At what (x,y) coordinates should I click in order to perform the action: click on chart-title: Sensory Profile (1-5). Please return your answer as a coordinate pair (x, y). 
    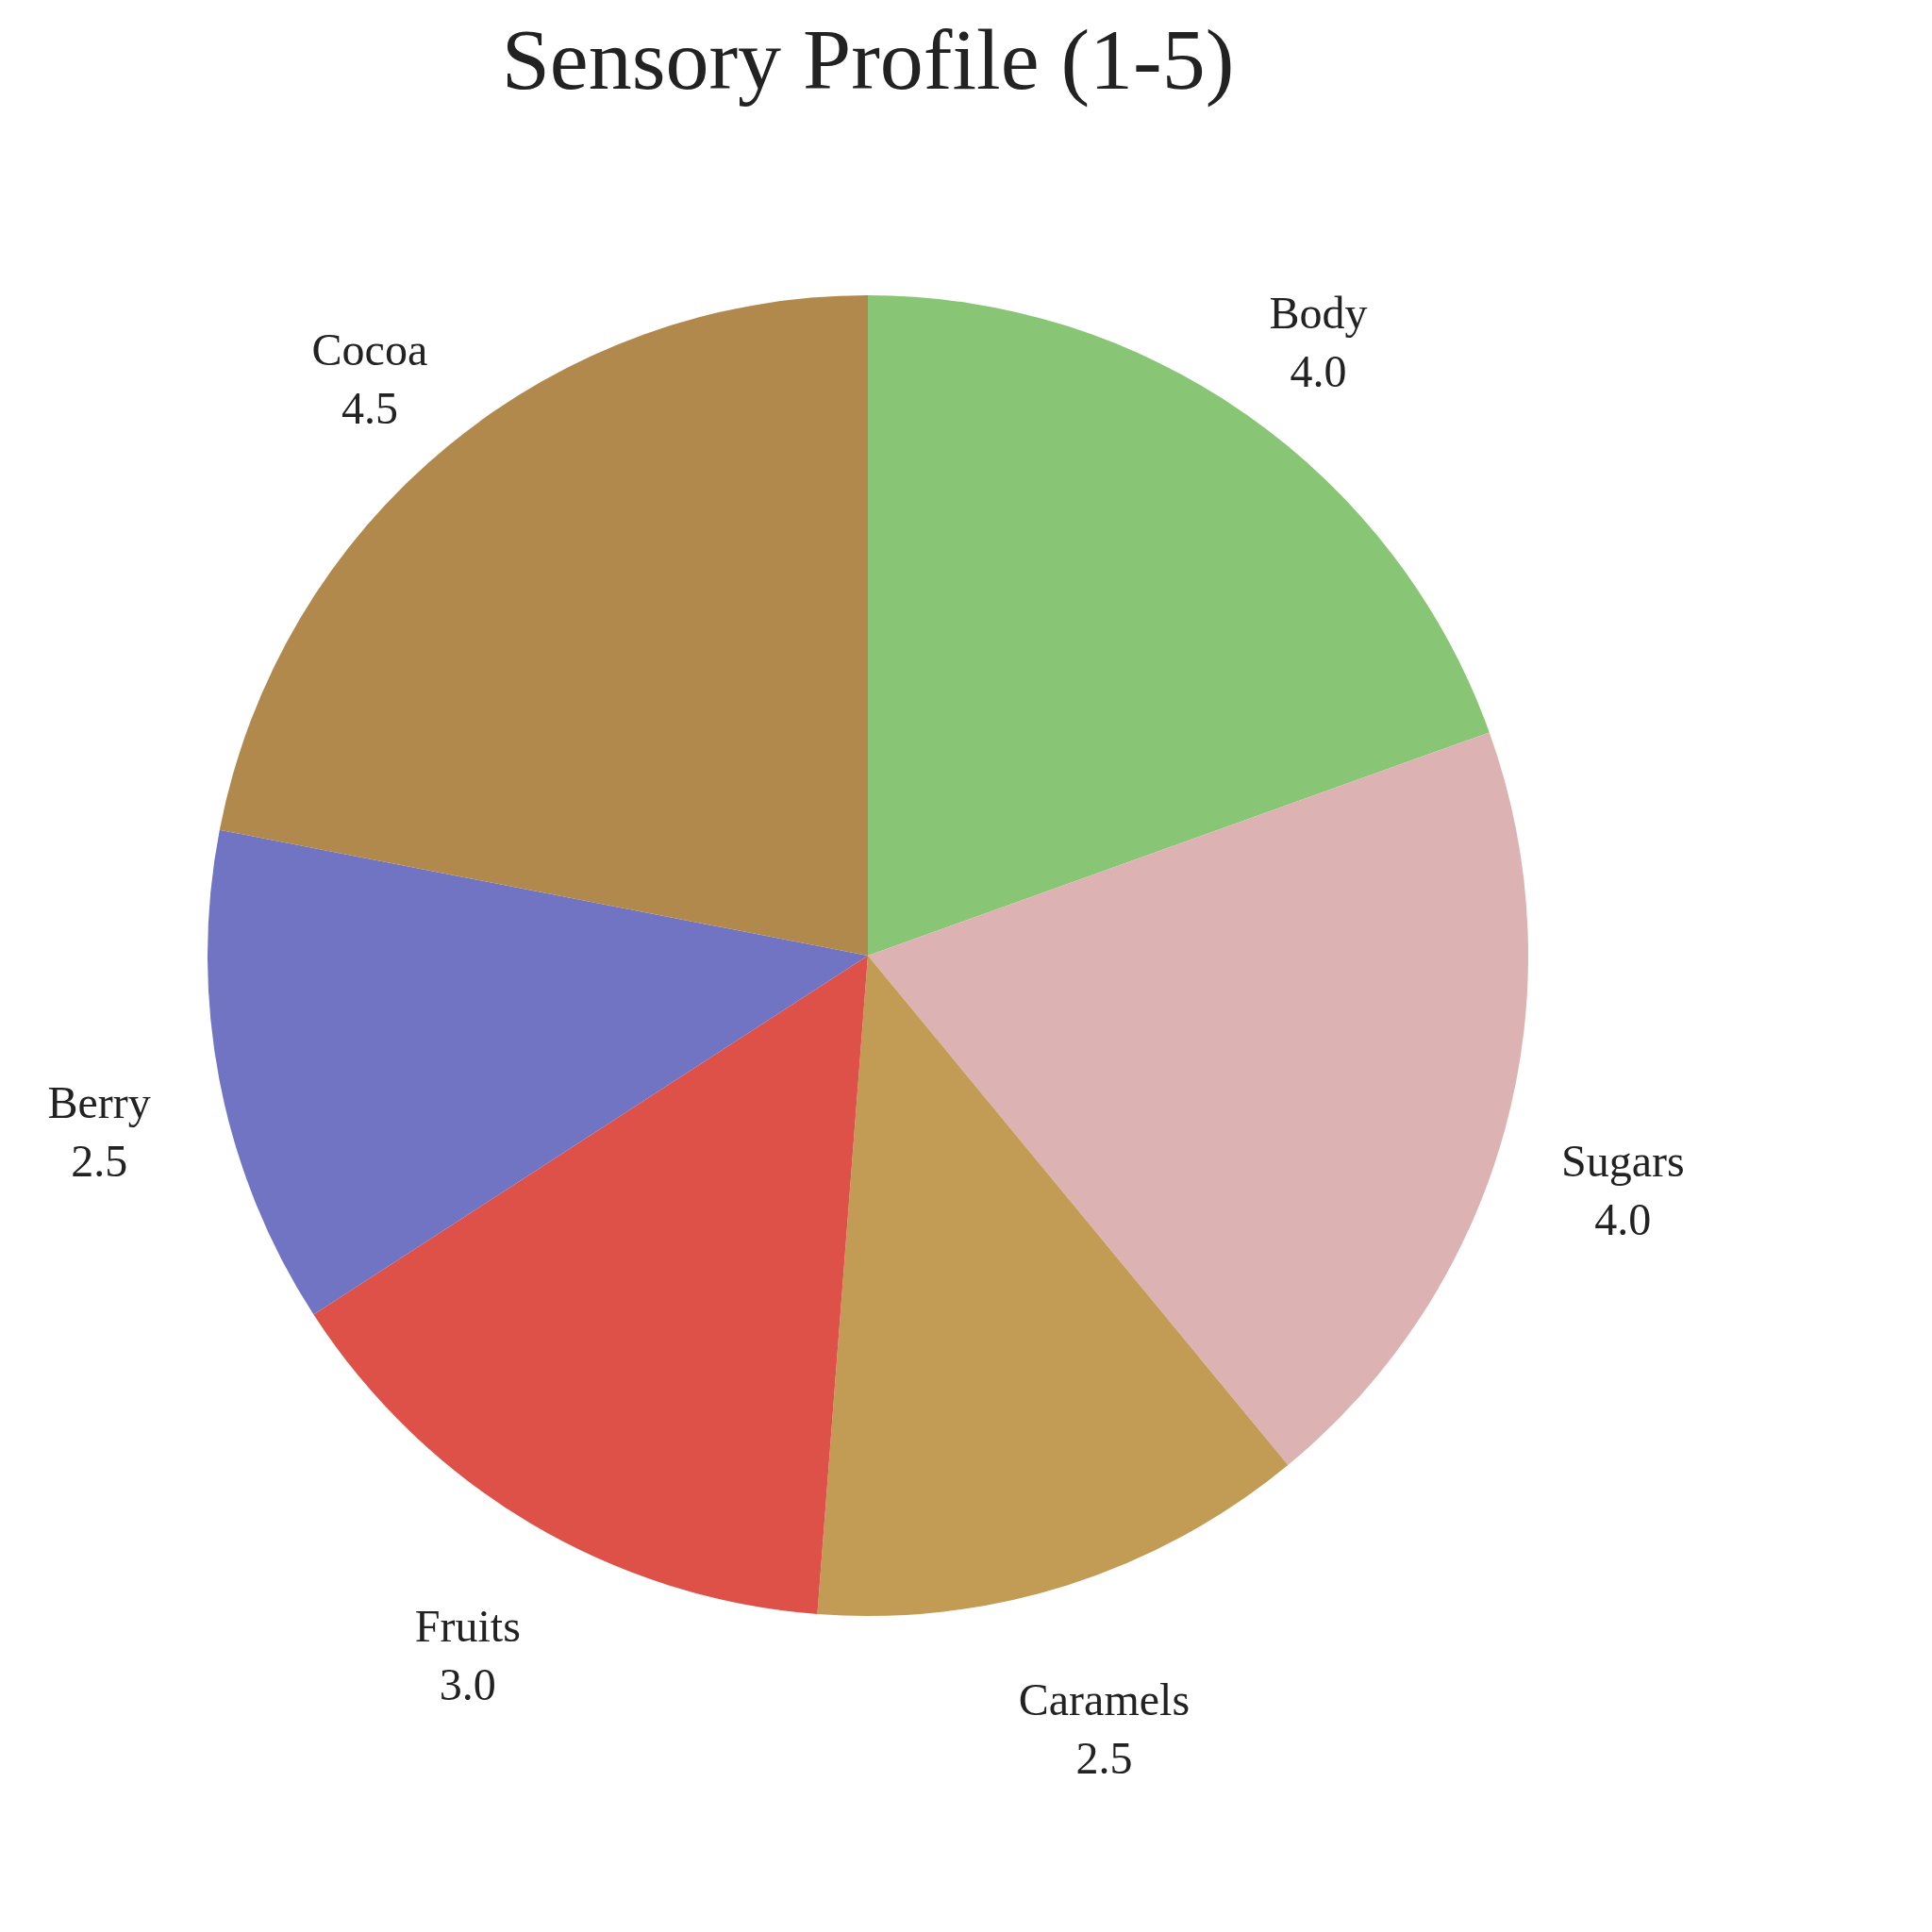
    Looking at the image, I should click on (868, 59).